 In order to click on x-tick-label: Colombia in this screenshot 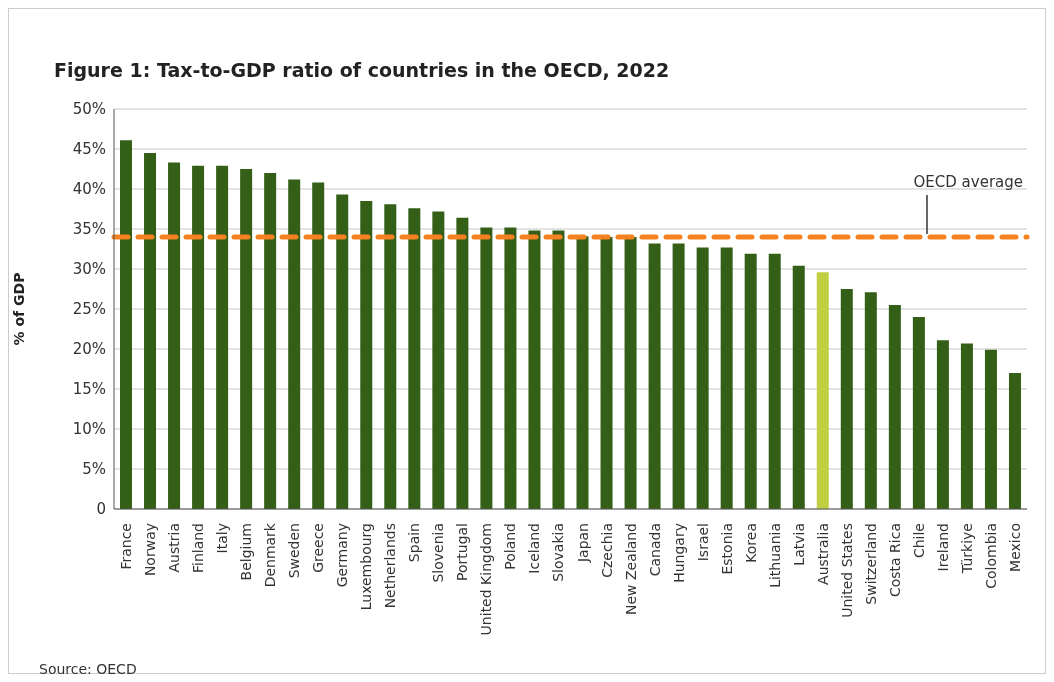, I will do `click(990, 556)`.